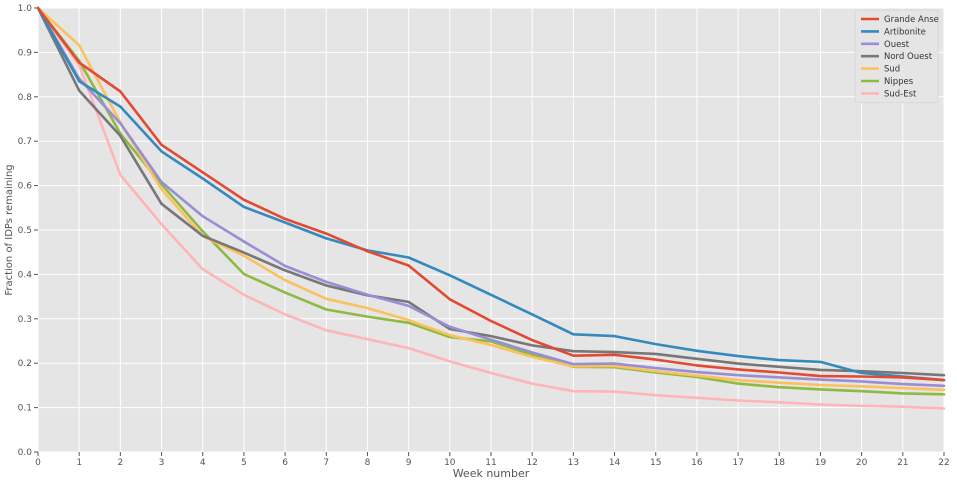 Image resolution: width=957 pixels, height=493 pixels. I want to click on x-axis-label: Week number, so click(491, 473).